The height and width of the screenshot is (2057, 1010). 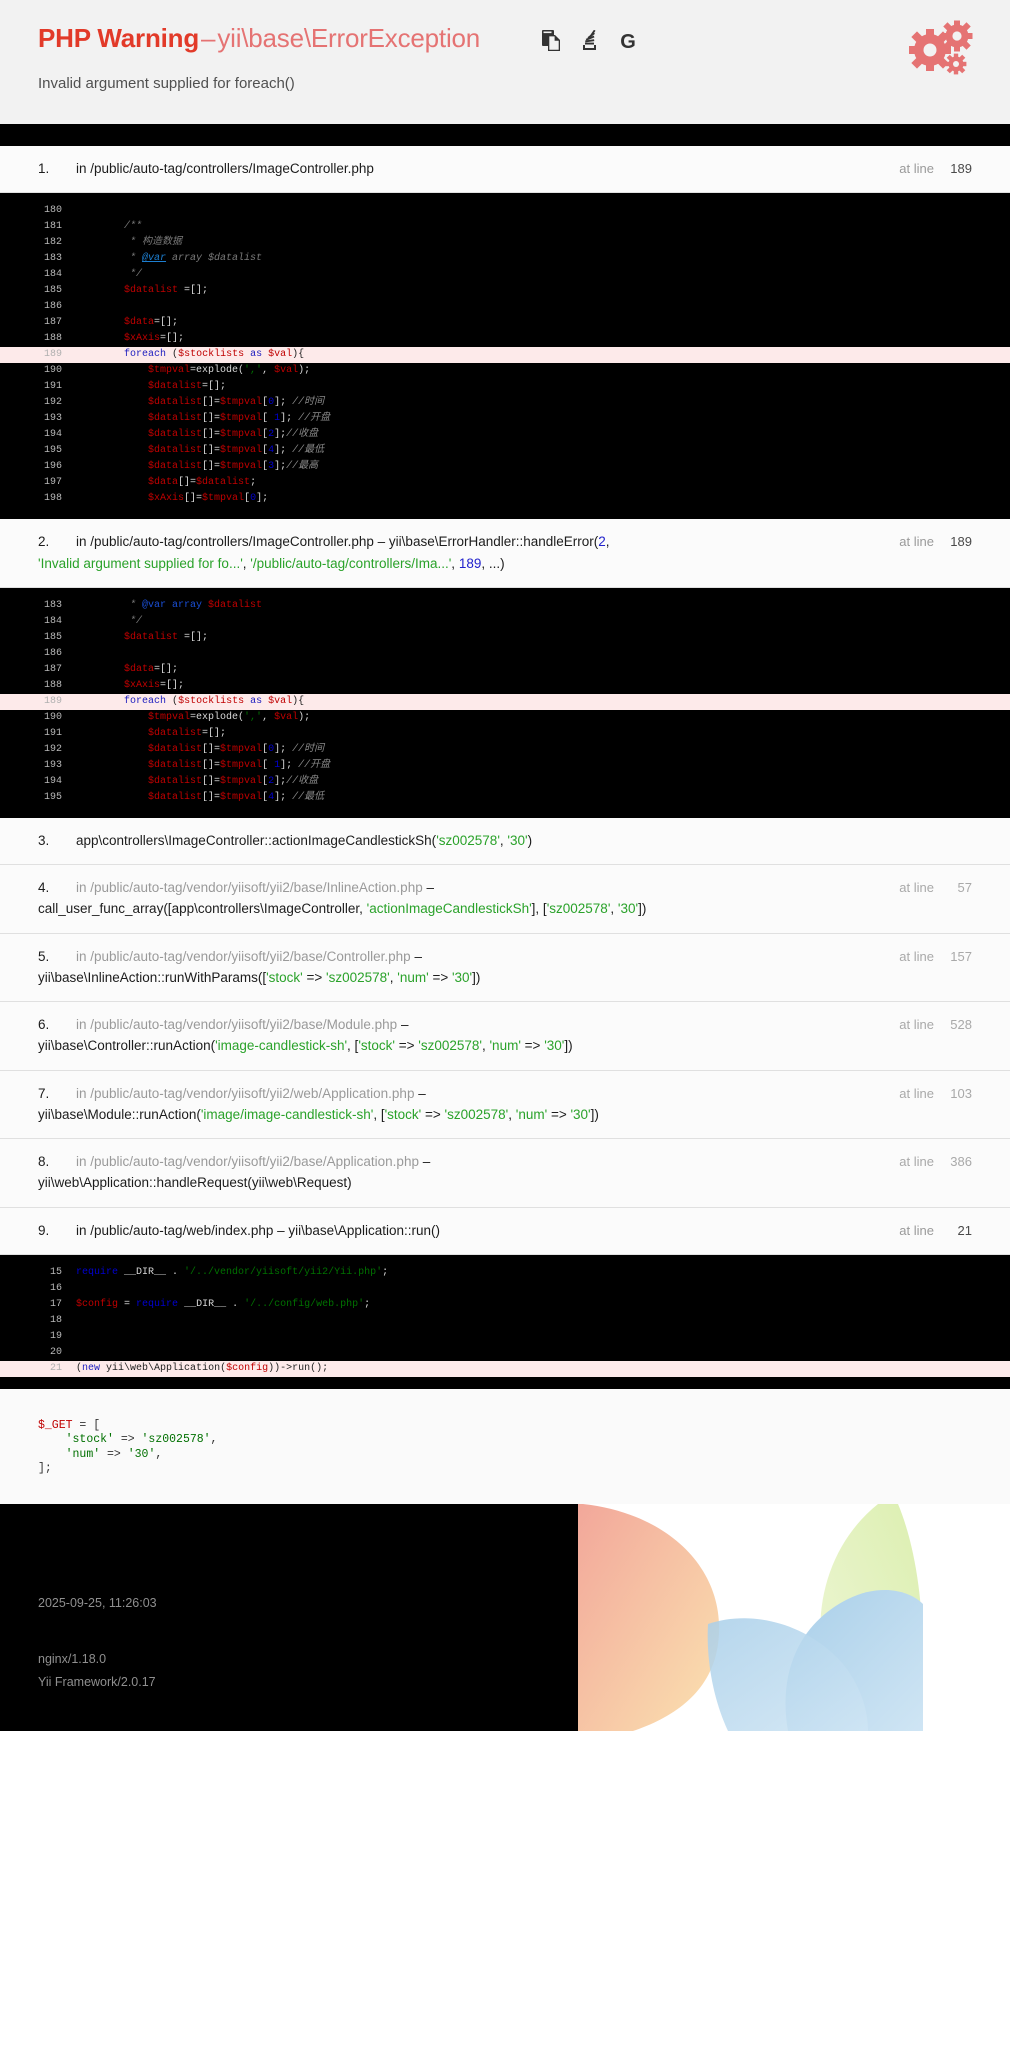 What do you see at coordinates (935, 1094) in the screenshot?
I see `frame-line-info: at line 103` at bounding box center [935, 1094].